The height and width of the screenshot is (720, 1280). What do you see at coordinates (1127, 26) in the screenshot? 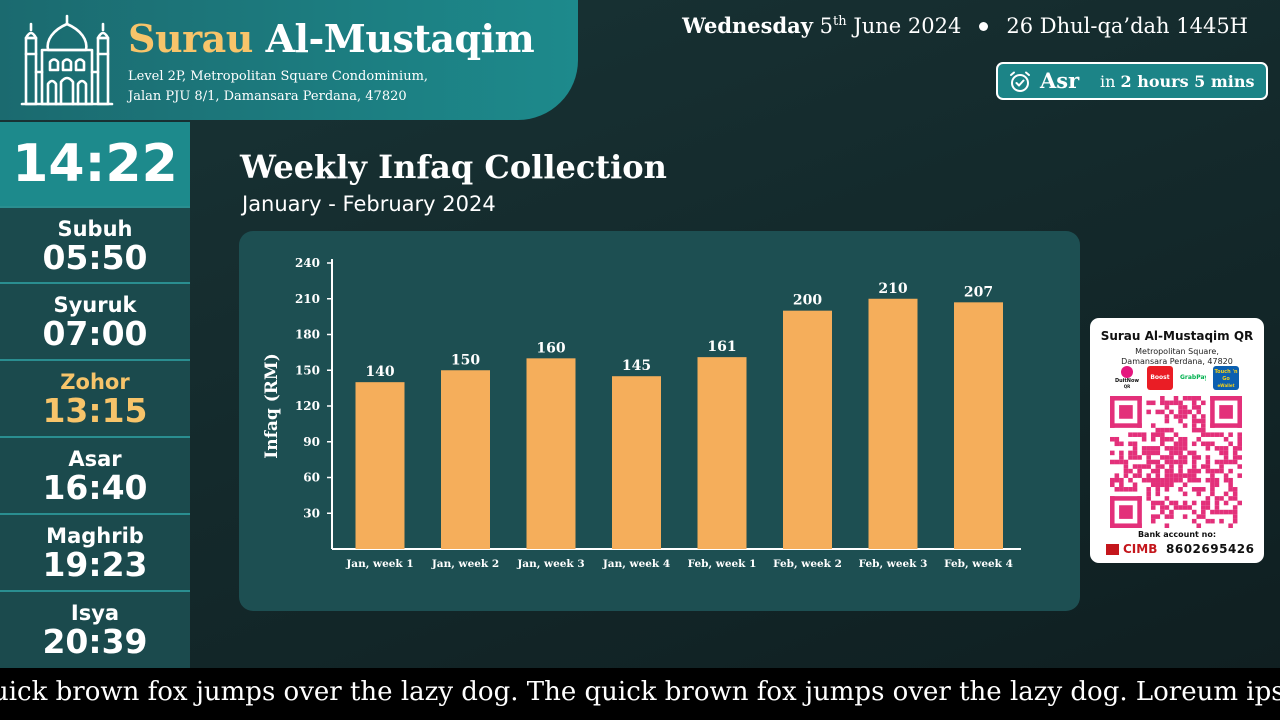
I see `hijri-date: 26 Dhul-qa’dah 1445H` at bounding box center [1127, 26].